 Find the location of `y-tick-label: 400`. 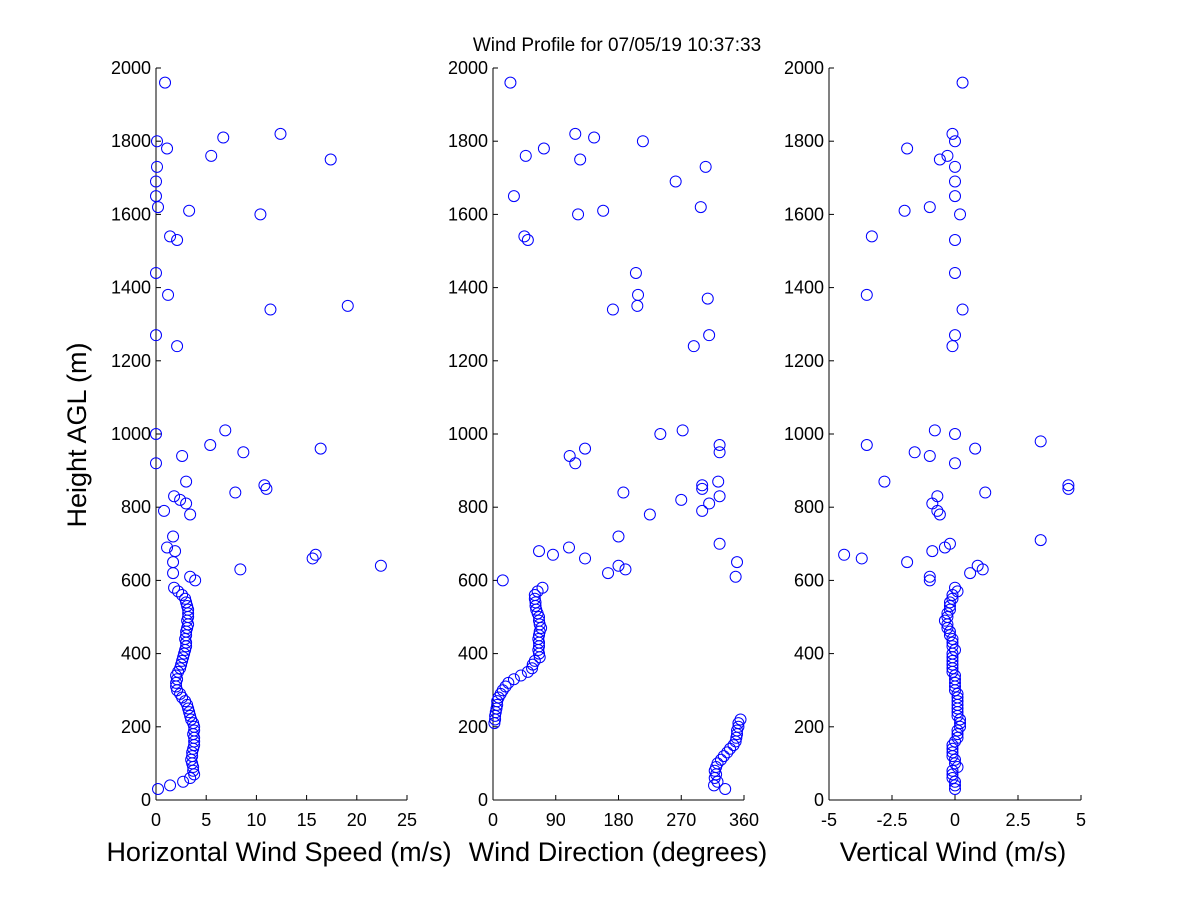

y-tick-label: 400 is located at coordinates (473, 654).